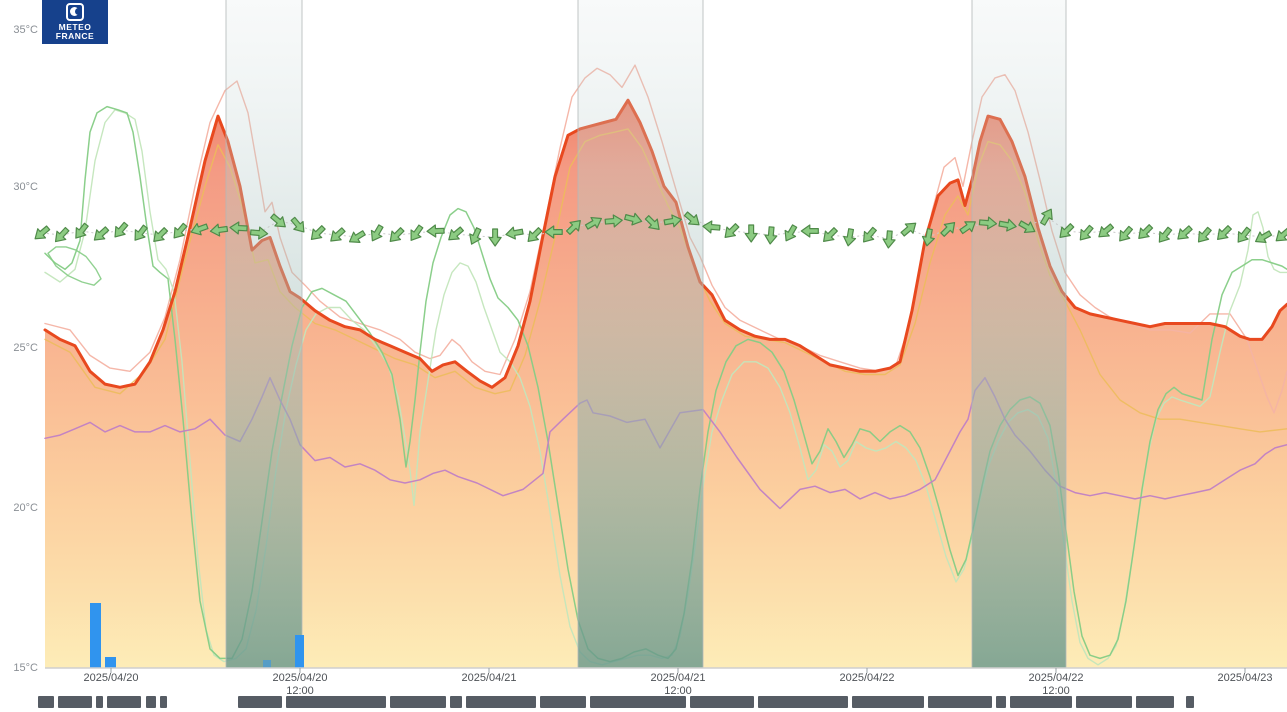 The image size is (1287, 712). What do you see at coordinates (25, 668) in the screenshot?
I see `y-tick-label: 15°C` at bounding box center [25, 668].